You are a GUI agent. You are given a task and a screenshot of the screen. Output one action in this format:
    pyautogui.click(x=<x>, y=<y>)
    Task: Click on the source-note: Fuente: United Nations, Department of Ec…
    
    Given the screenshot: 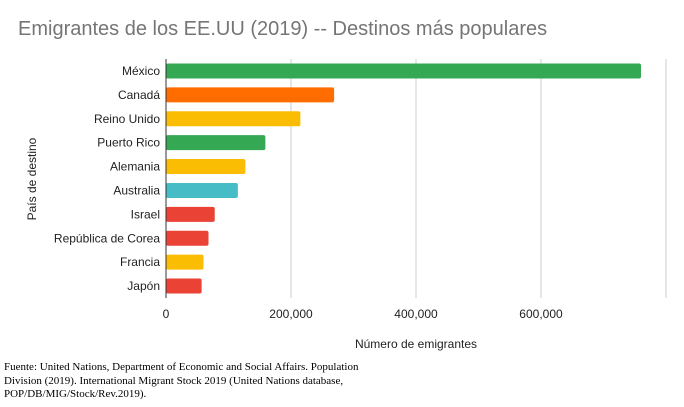 What is the action you would take?
    pyautogui.click(x=181, y=380)
    